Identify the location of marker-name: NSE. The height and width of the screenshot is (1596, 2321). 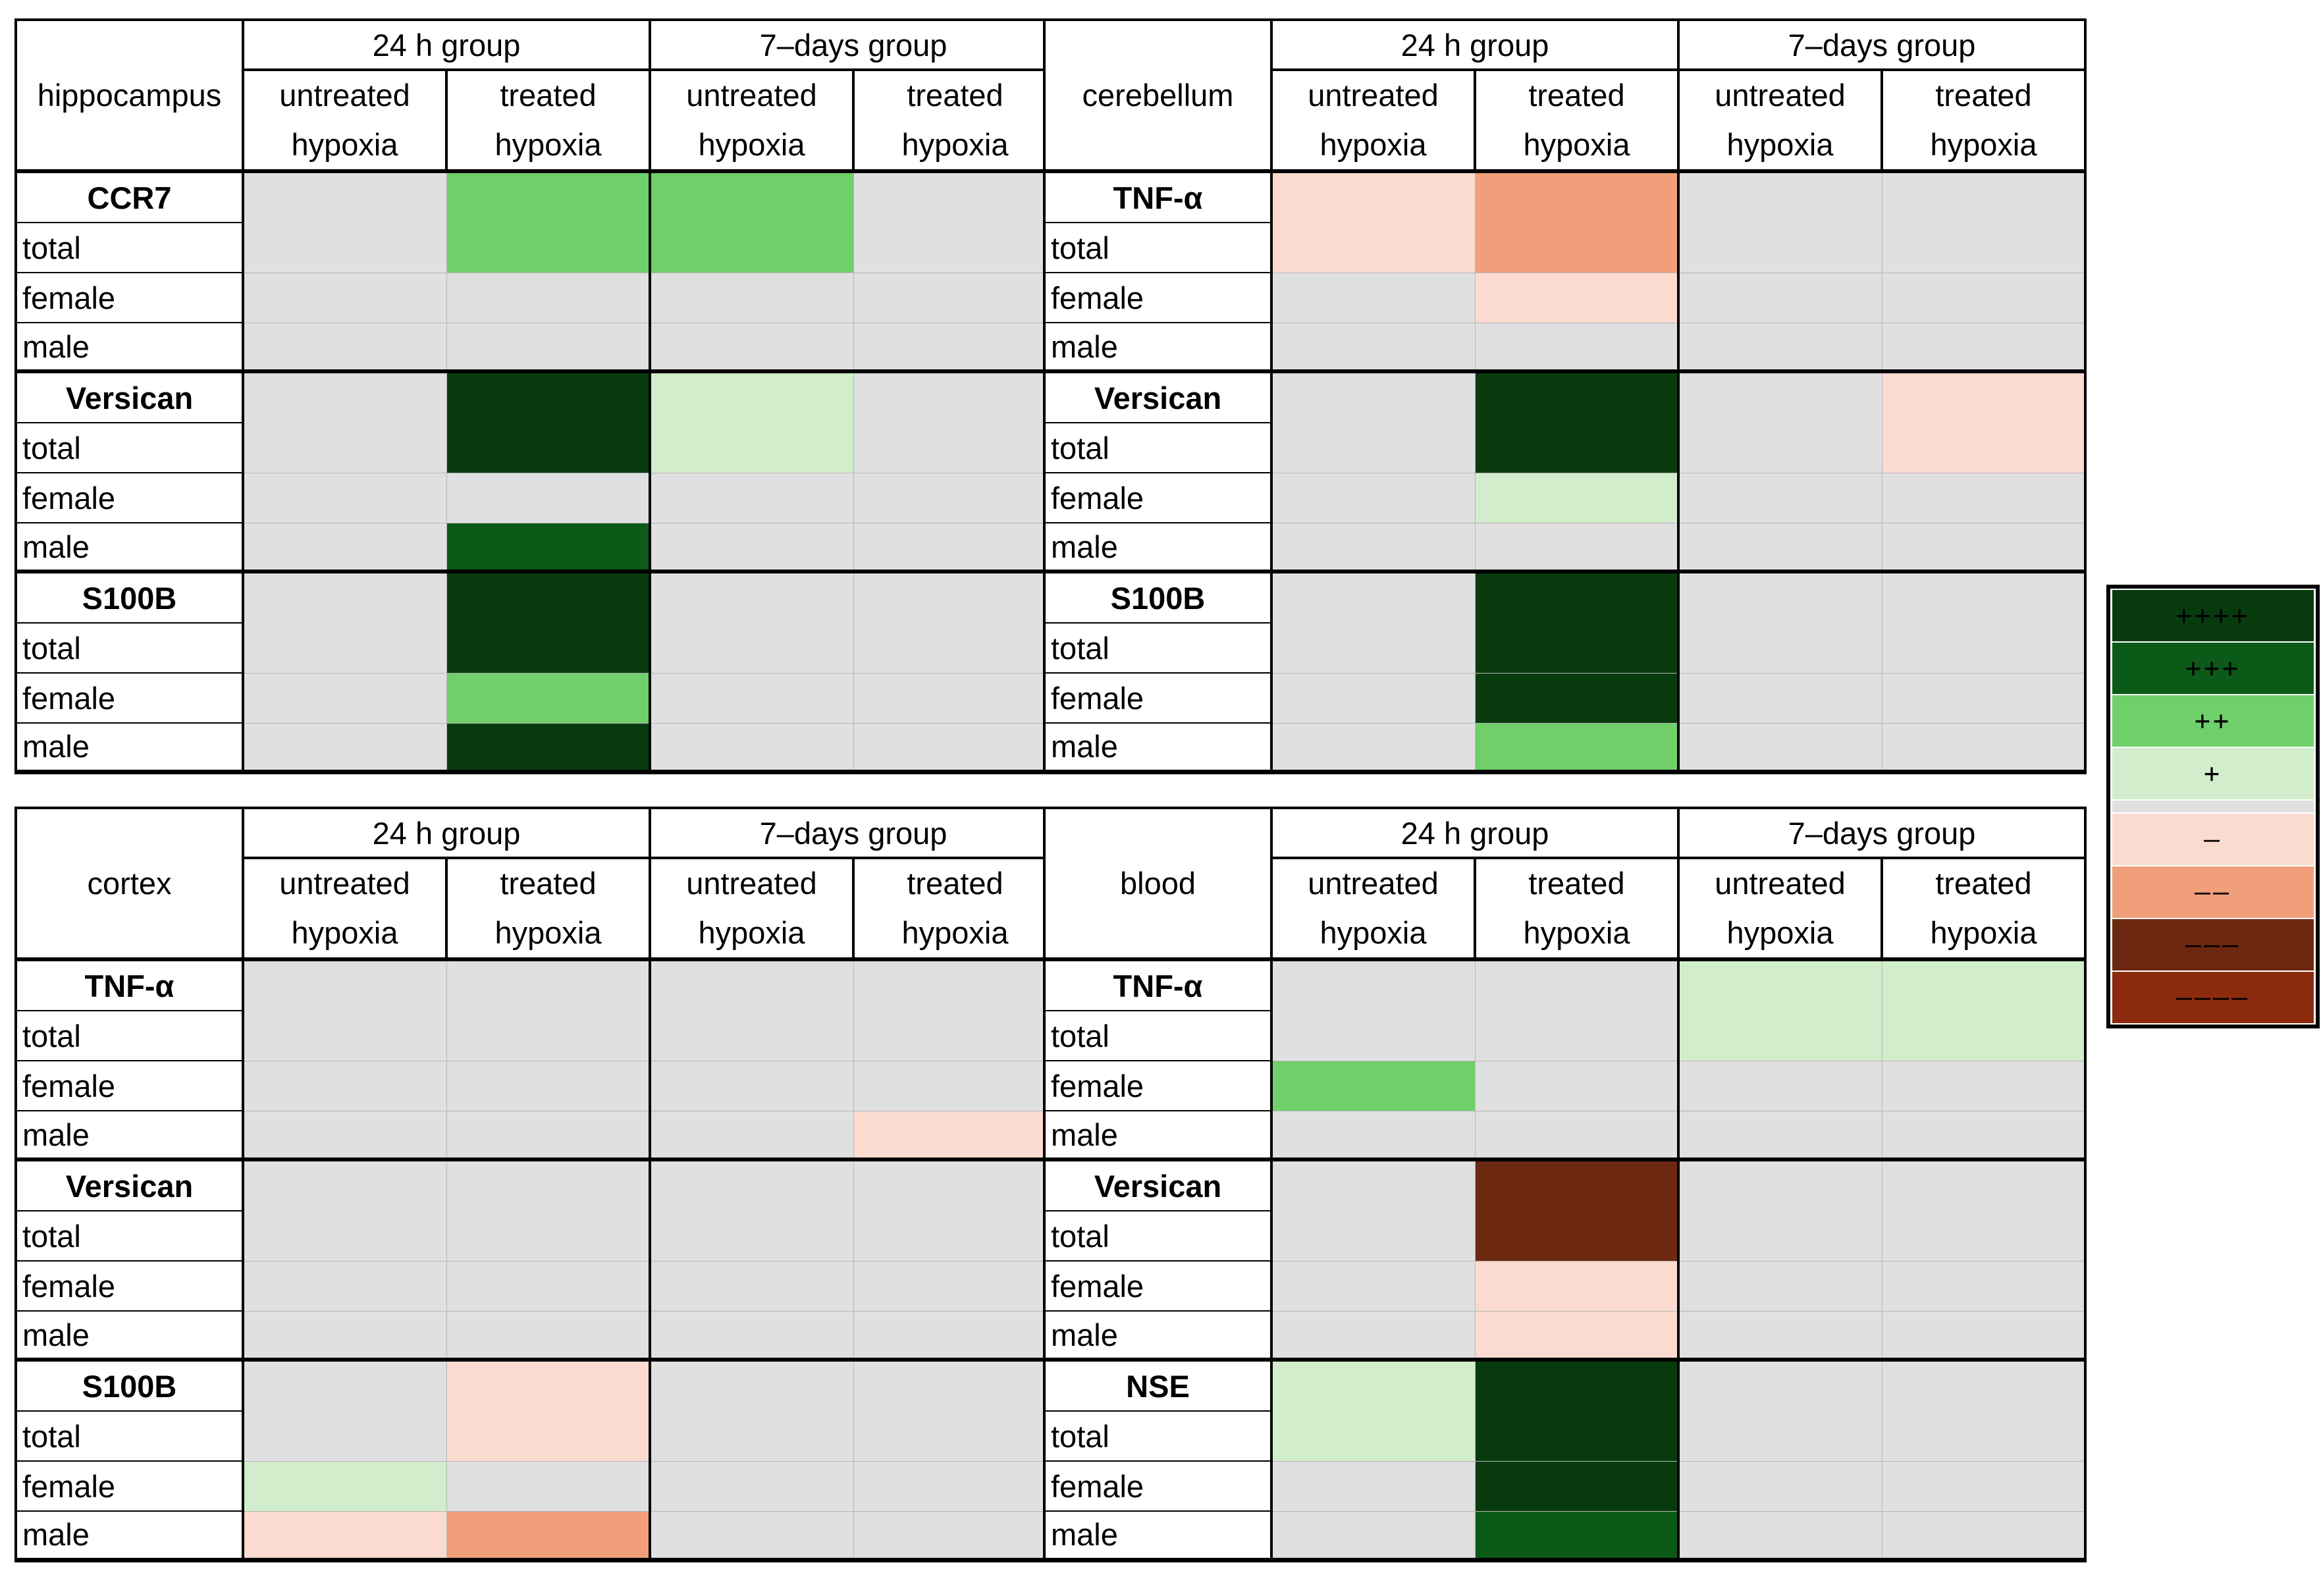
(1158, 1385).